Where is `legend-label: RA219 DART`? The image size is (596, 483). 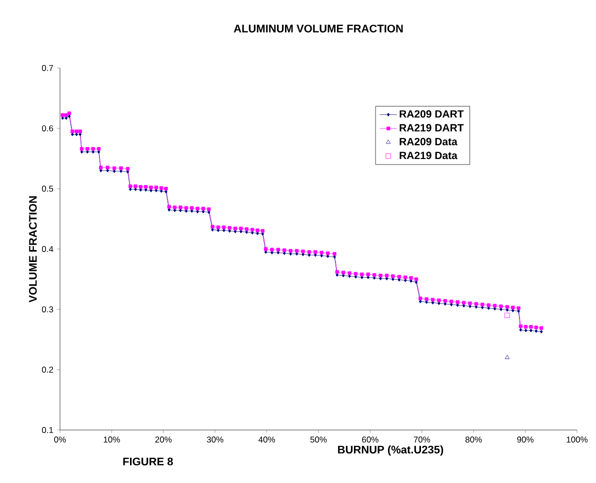
legend-label: RA219 DART is located at coordinates (432, 128).